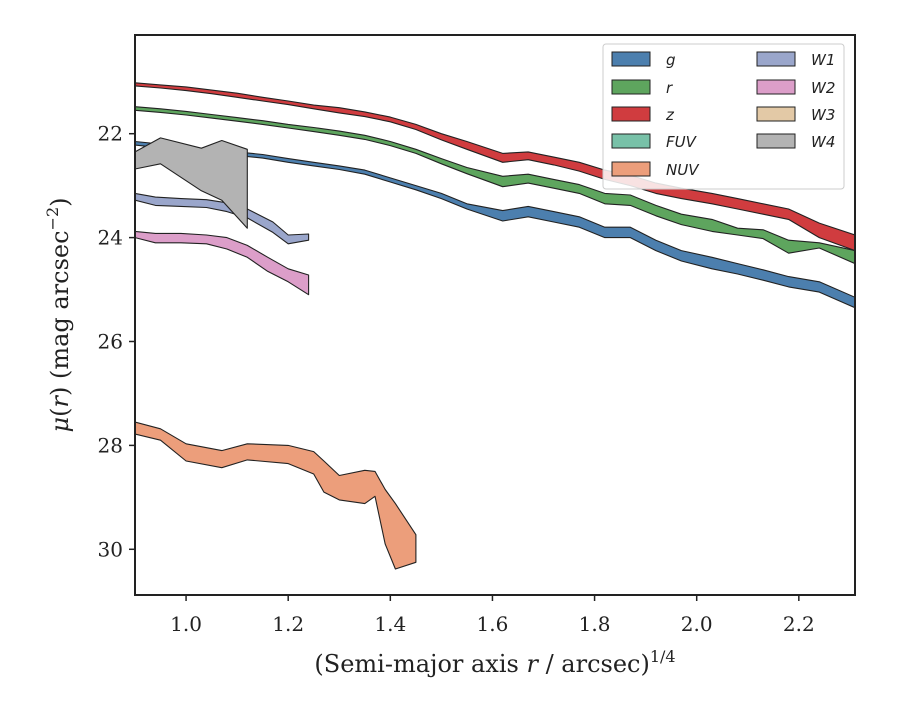  What do you see at coordinates (631, 141) in the screenshot?
I see `legend-swatch-fuv` at bounding box center [631, 141].